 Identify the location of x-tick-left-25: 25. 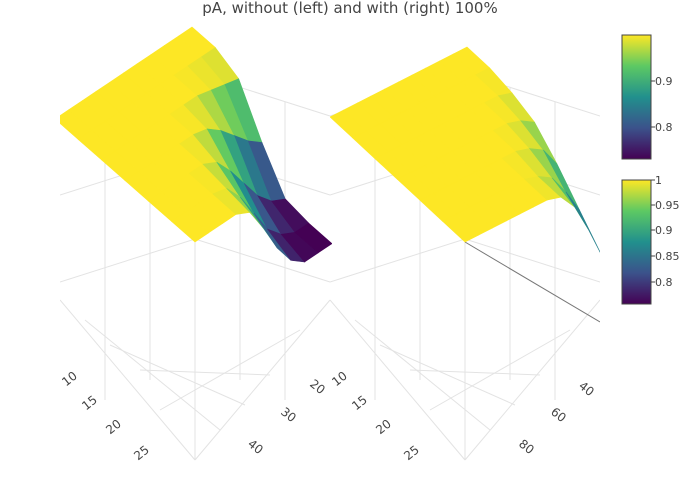
(141, 453).